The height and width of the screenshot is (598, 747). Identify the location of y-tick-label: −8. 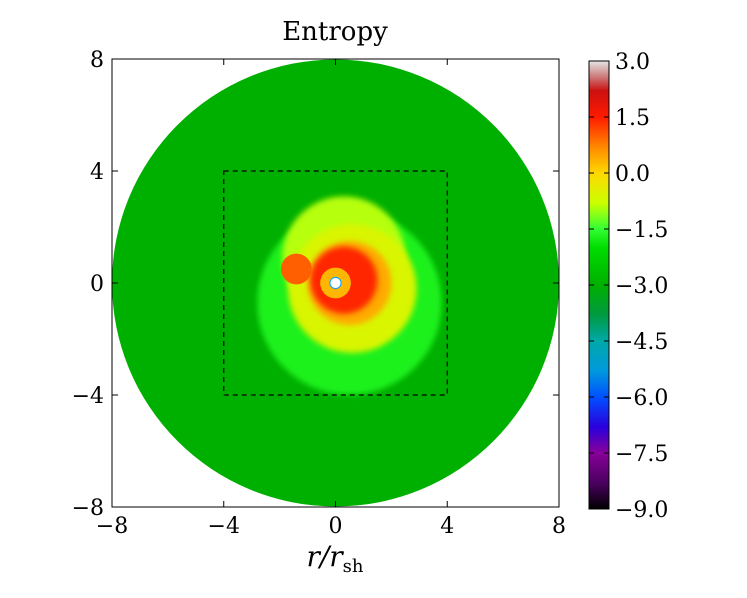
(88, 508).